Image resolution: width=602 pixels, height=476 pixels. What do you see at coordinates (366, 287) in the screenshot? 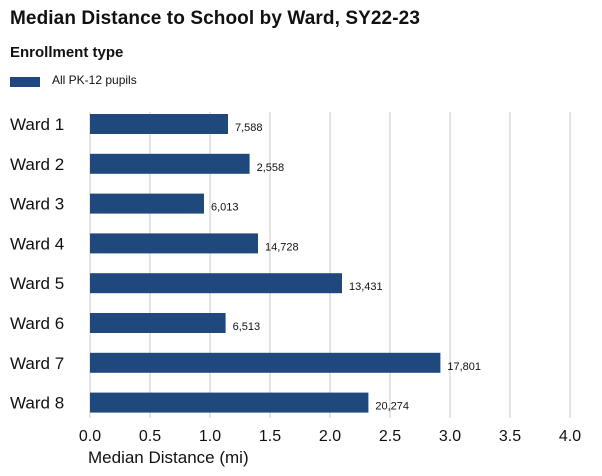
I see `data-label: 13,431` at bounding box center [366, 287].